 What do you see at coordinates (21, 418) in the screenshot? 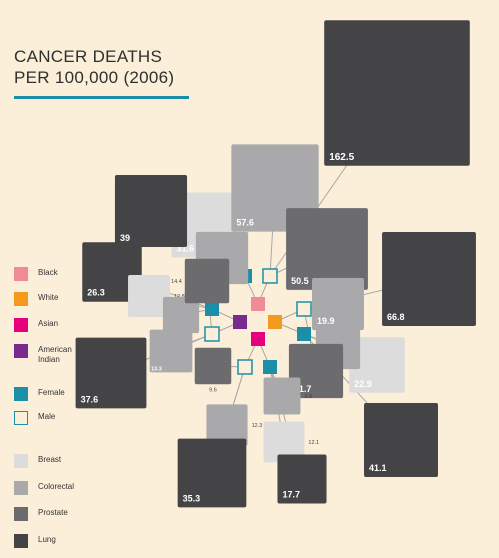
I see `legend-swatch-male` at bounding box center [21, 418].